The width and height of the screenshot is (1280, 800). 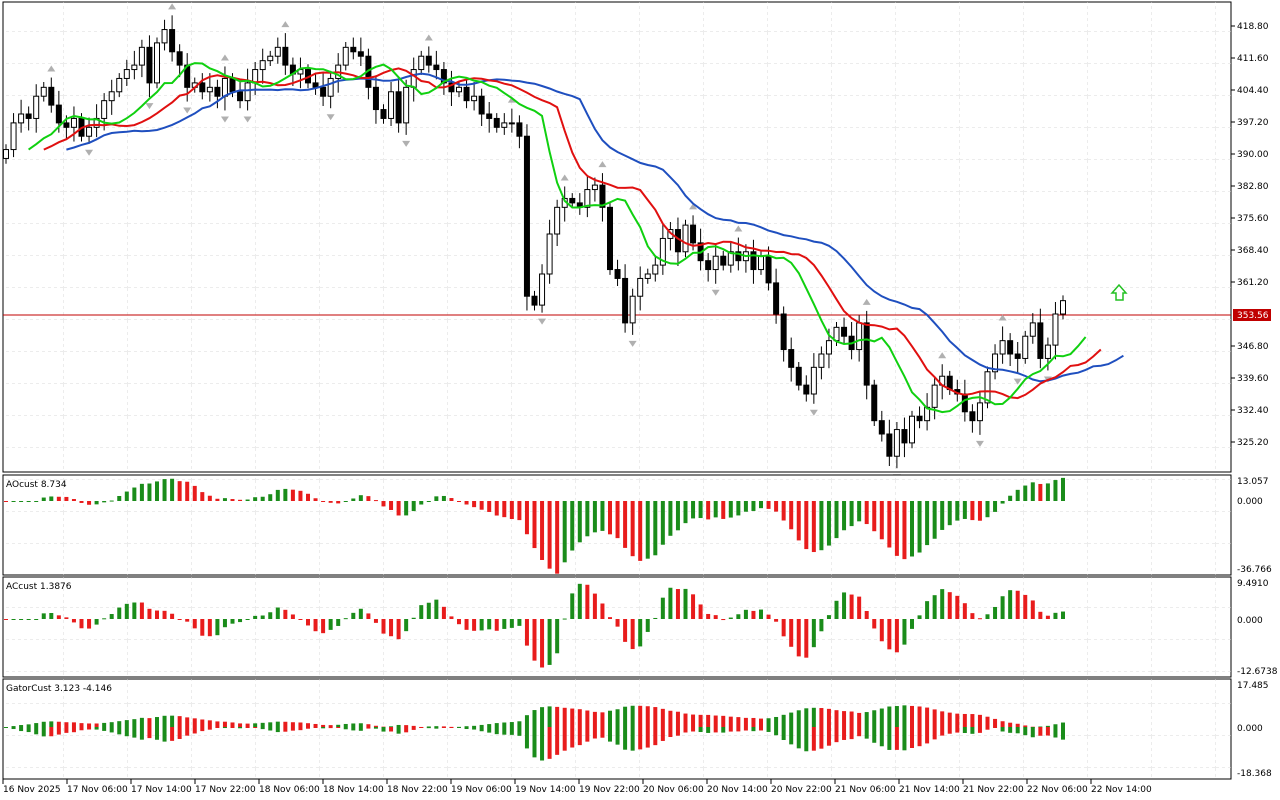 What do you see at coordinates (1253, 347) in the screenshot?
I see `price-tick-label: 346.80` at bounding box center [1253, 347].